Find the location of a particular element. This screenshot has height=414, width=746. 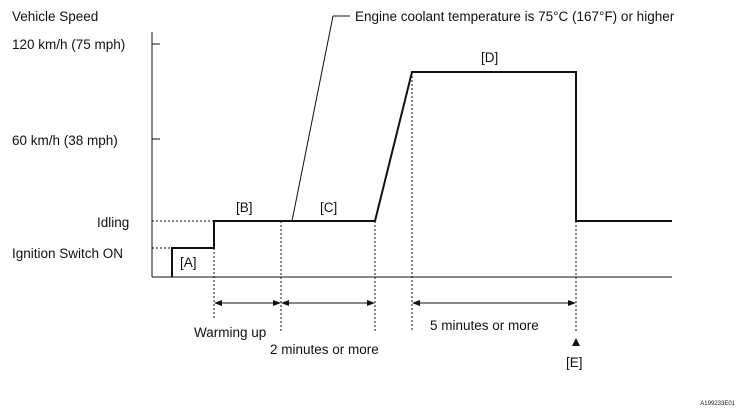

interval-label-warming-up: Warming up is located at coordinates (230, 332).